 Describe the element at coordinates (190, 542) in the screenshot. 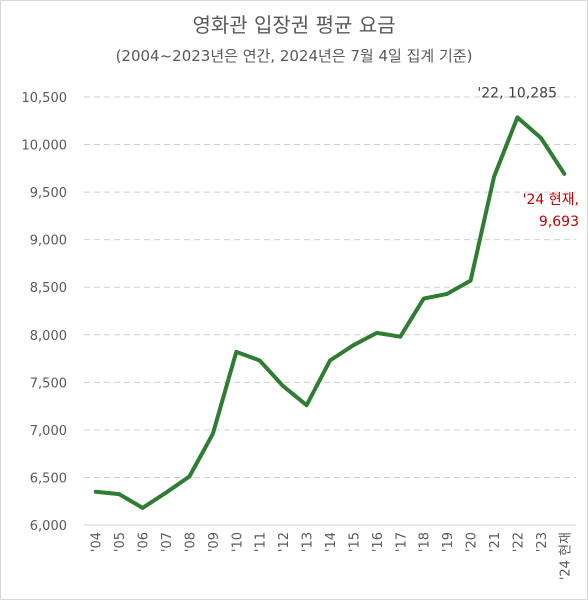

I see `x-tick-label: '08` at that location.